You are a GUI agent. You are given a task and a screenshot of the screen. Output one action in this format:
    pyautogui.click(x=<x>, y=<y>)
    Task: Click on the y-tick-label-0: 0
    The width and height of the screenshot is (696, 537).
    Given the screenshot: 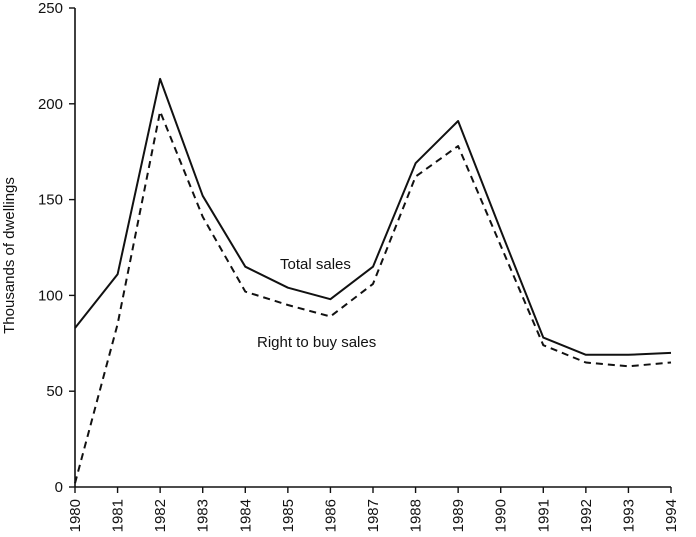 What is the action you would take?
    pyautogui.click(x=59, y=487)
    